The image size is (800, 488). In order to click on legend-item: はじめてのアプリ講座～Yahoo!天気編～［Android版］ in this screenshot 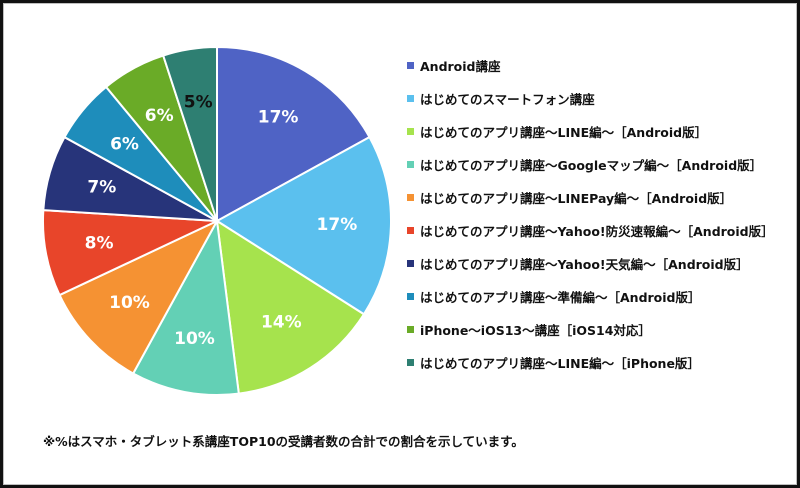, I will do `click(590, 263)`.